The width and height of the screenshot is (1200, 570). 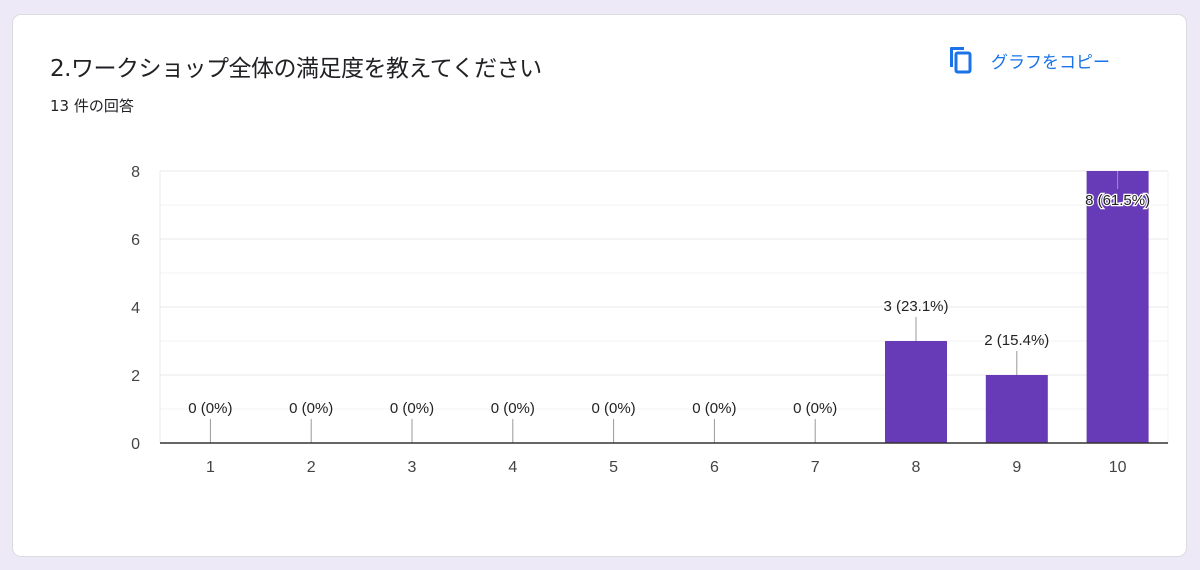 I want to click on copy-chart-button: グラフをコピー, so click(x=1028, y=60).